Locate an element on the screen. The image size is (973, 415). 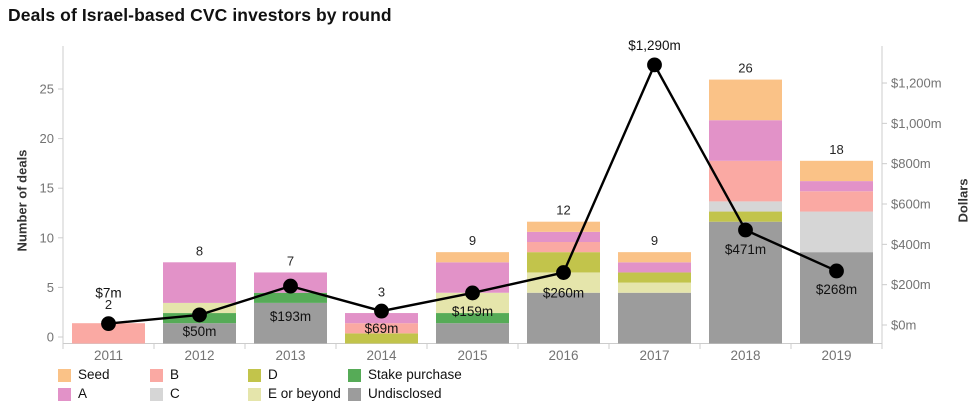
legend-swatch-undisclosed is located at coordinates (354, 394).